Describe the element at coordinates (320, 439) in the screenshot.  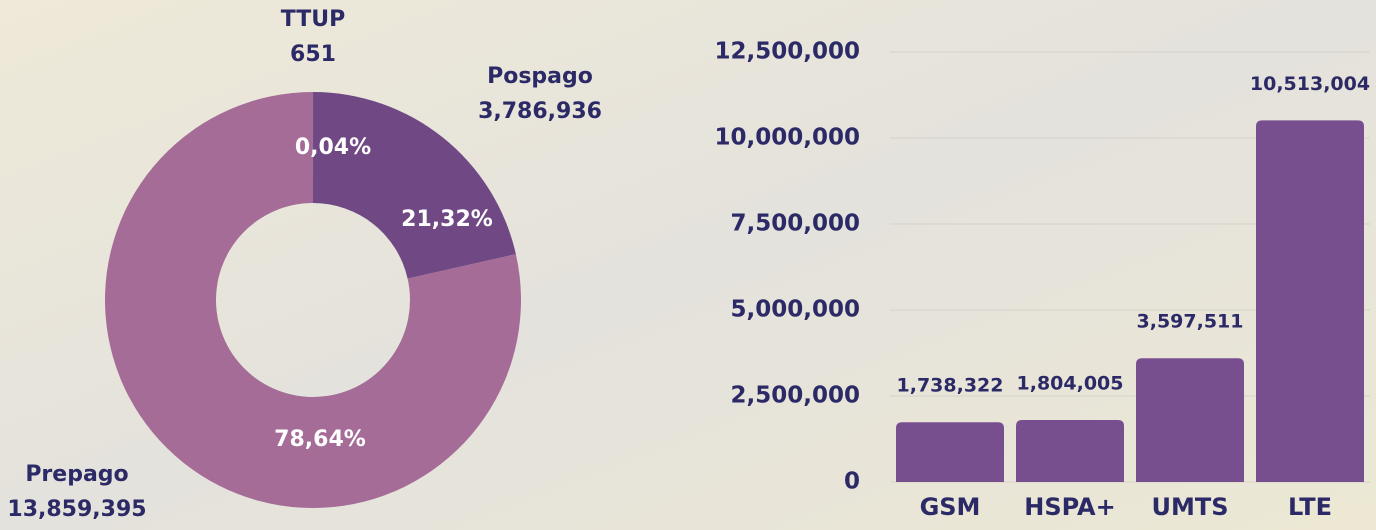
I see `percent-label: 78,64%` at that location.